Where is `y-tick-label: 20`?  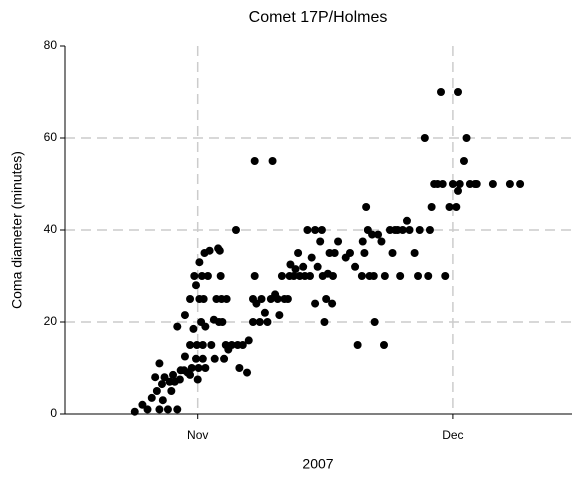
y-tick-label: 20 is located at coordinates (51, 321).